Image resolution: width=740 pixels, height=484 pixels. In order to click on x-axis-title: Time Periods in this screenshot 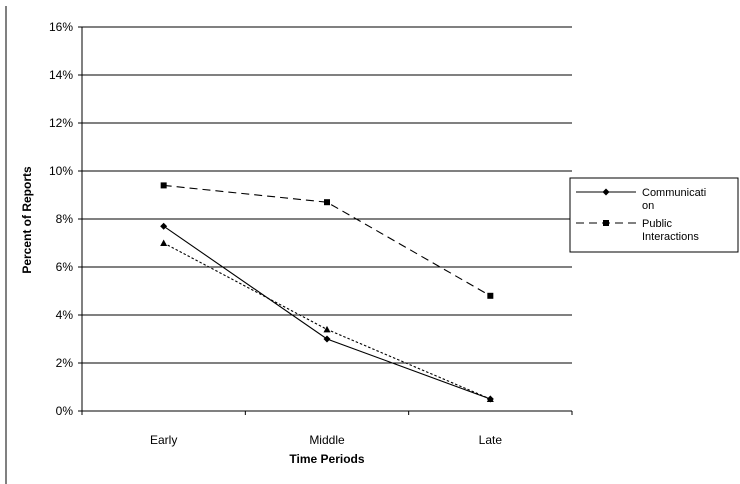, I will do `click(326, 459)`.